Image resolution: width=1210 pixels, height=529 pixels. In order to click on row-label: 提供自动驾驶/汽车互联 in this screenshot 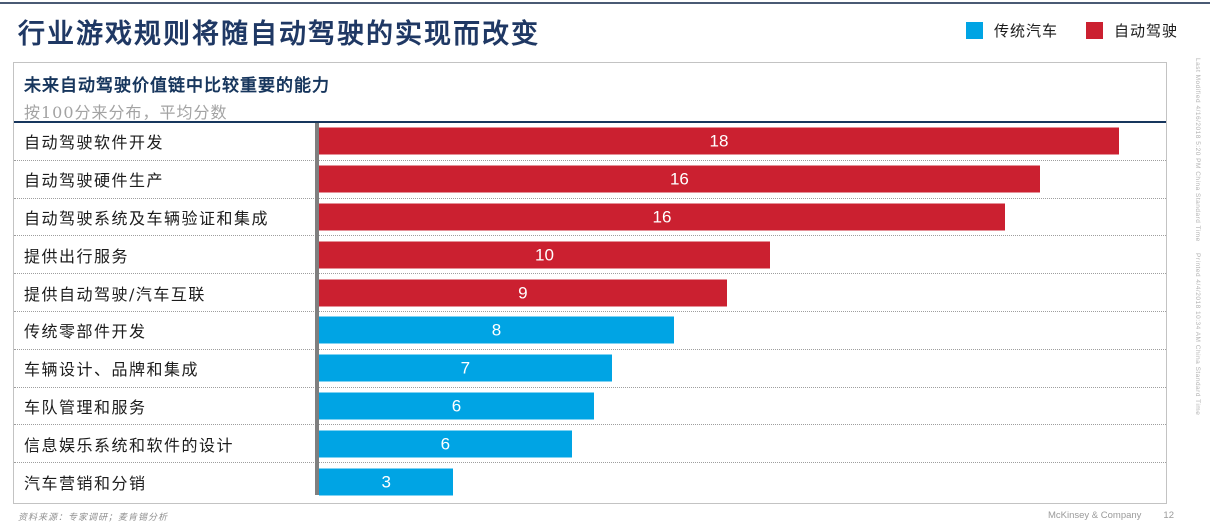, I will do `click(115, 294)`.